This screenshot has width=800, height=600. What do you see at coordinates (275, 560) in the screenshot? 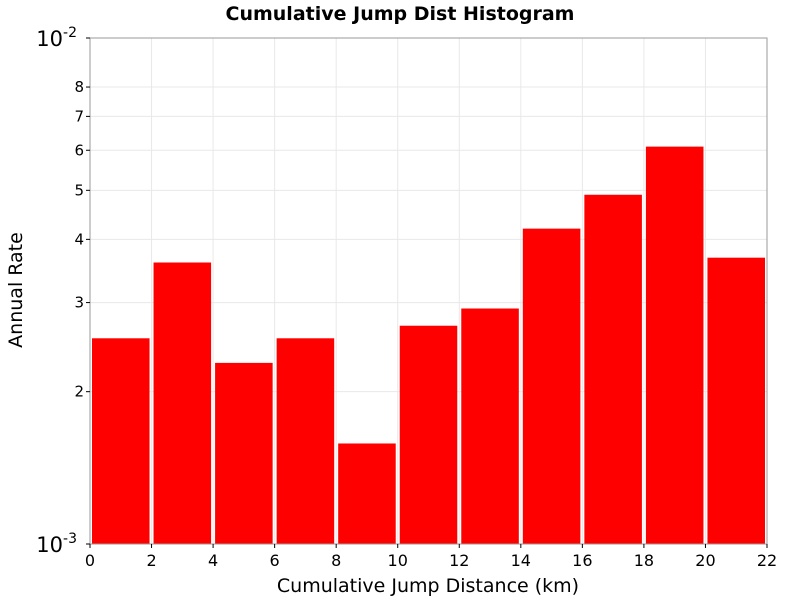
I see `x-tick-label: 6` at bounding box center [275, 560].